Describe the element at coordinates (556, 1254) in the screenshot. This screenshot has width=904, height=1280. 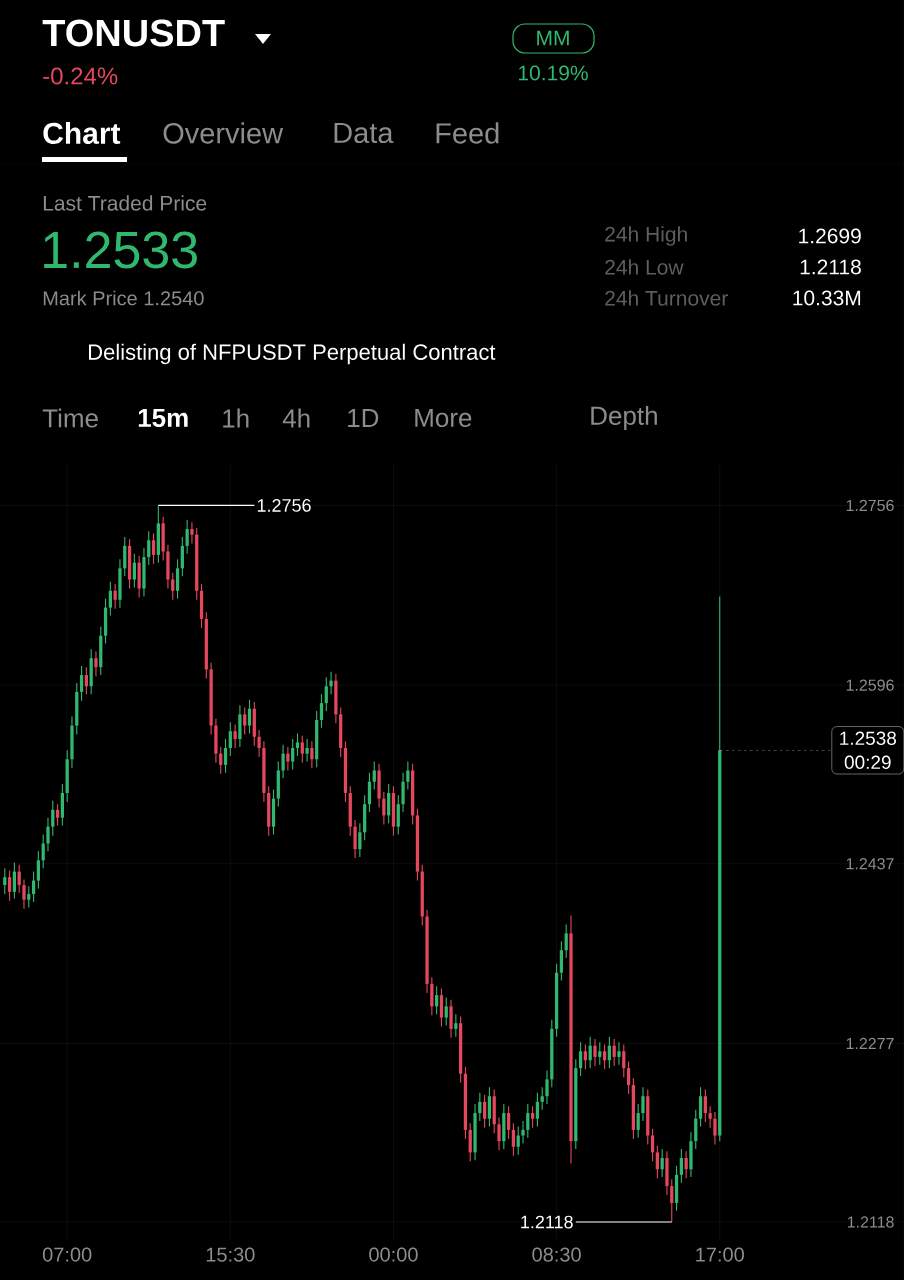
I see `x-tick-label: 08:30` at that location.